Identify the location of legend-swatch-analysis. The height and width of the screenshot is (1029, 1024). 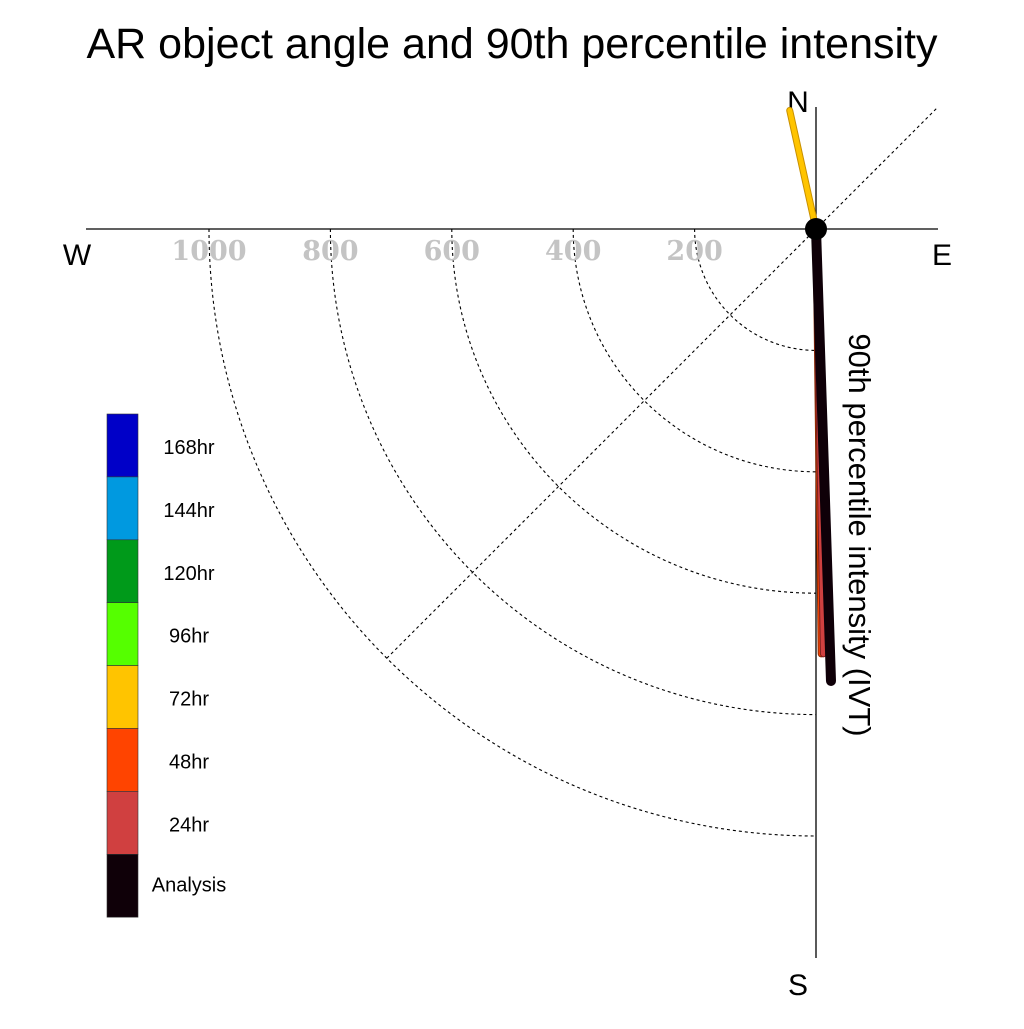
(122, 885).